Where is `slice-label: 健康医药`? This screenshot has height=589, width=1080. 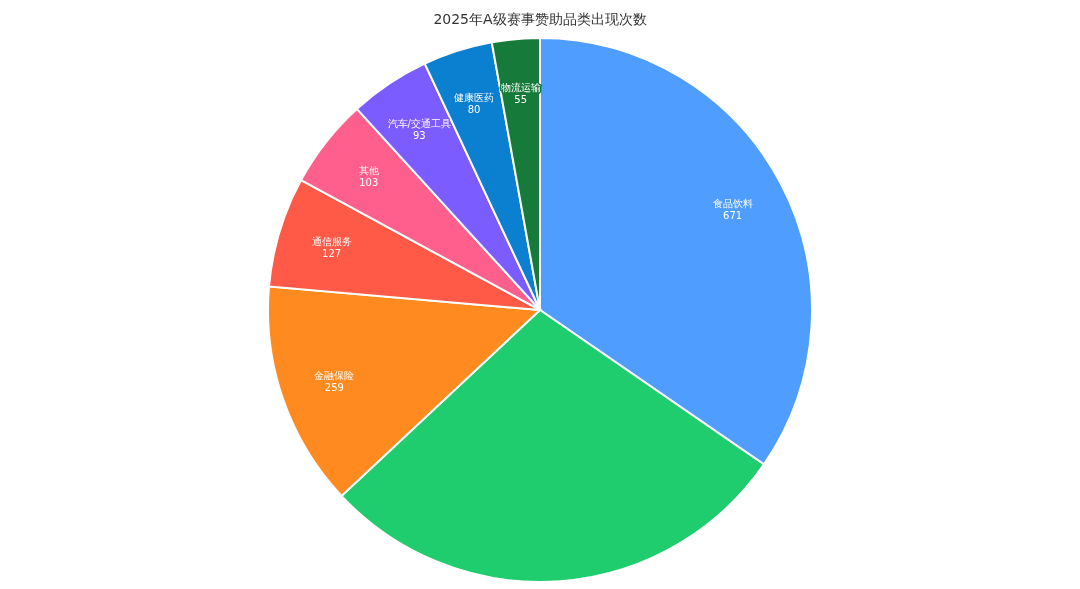
slice-label: 健康医药 is located at coordinates (474, 97).